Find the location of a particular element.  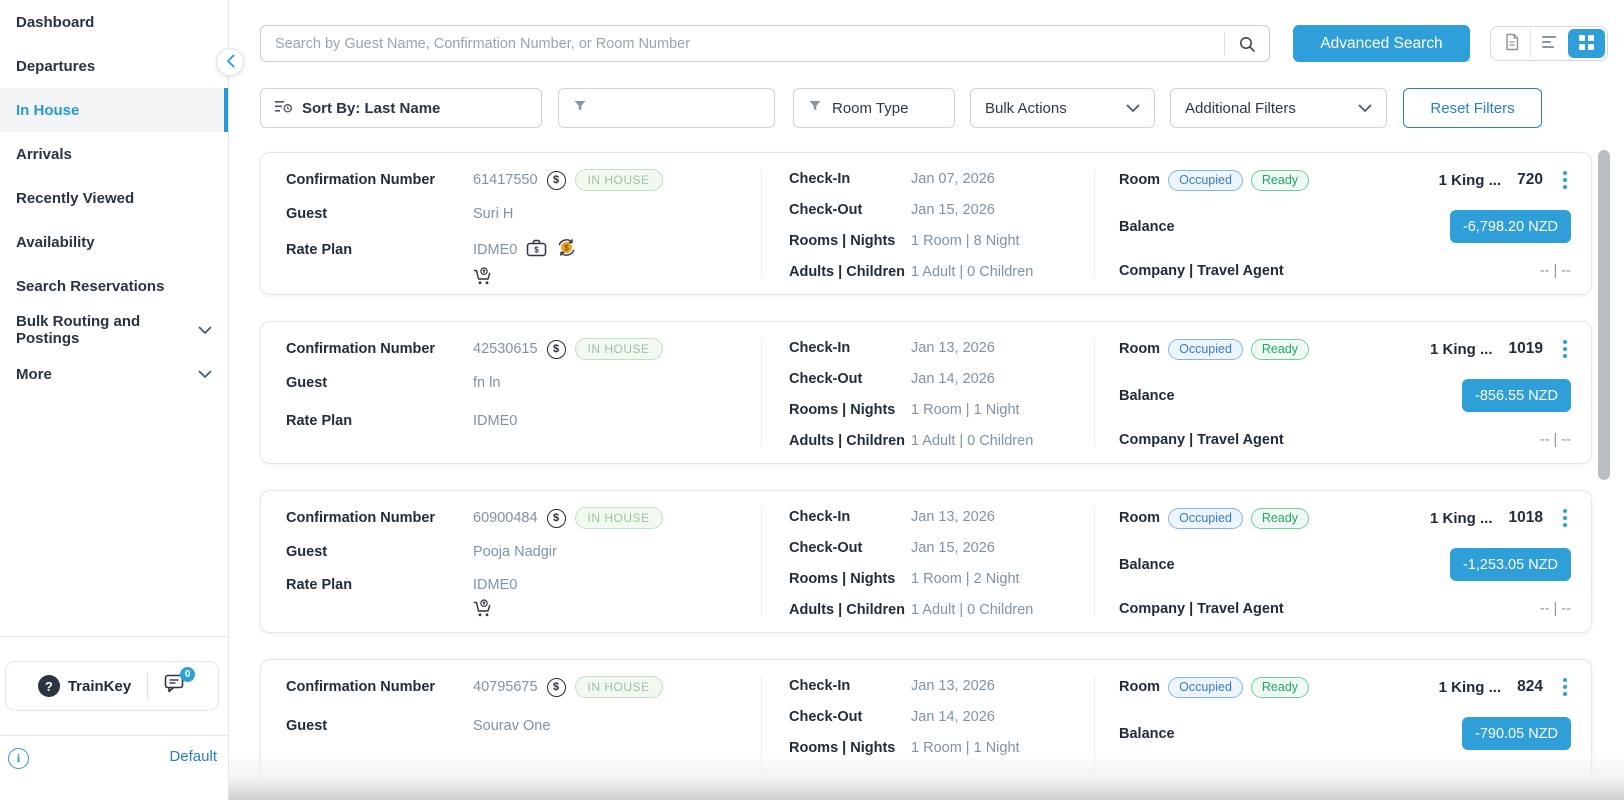

scrollbar is located at coordinates (1604, 315).